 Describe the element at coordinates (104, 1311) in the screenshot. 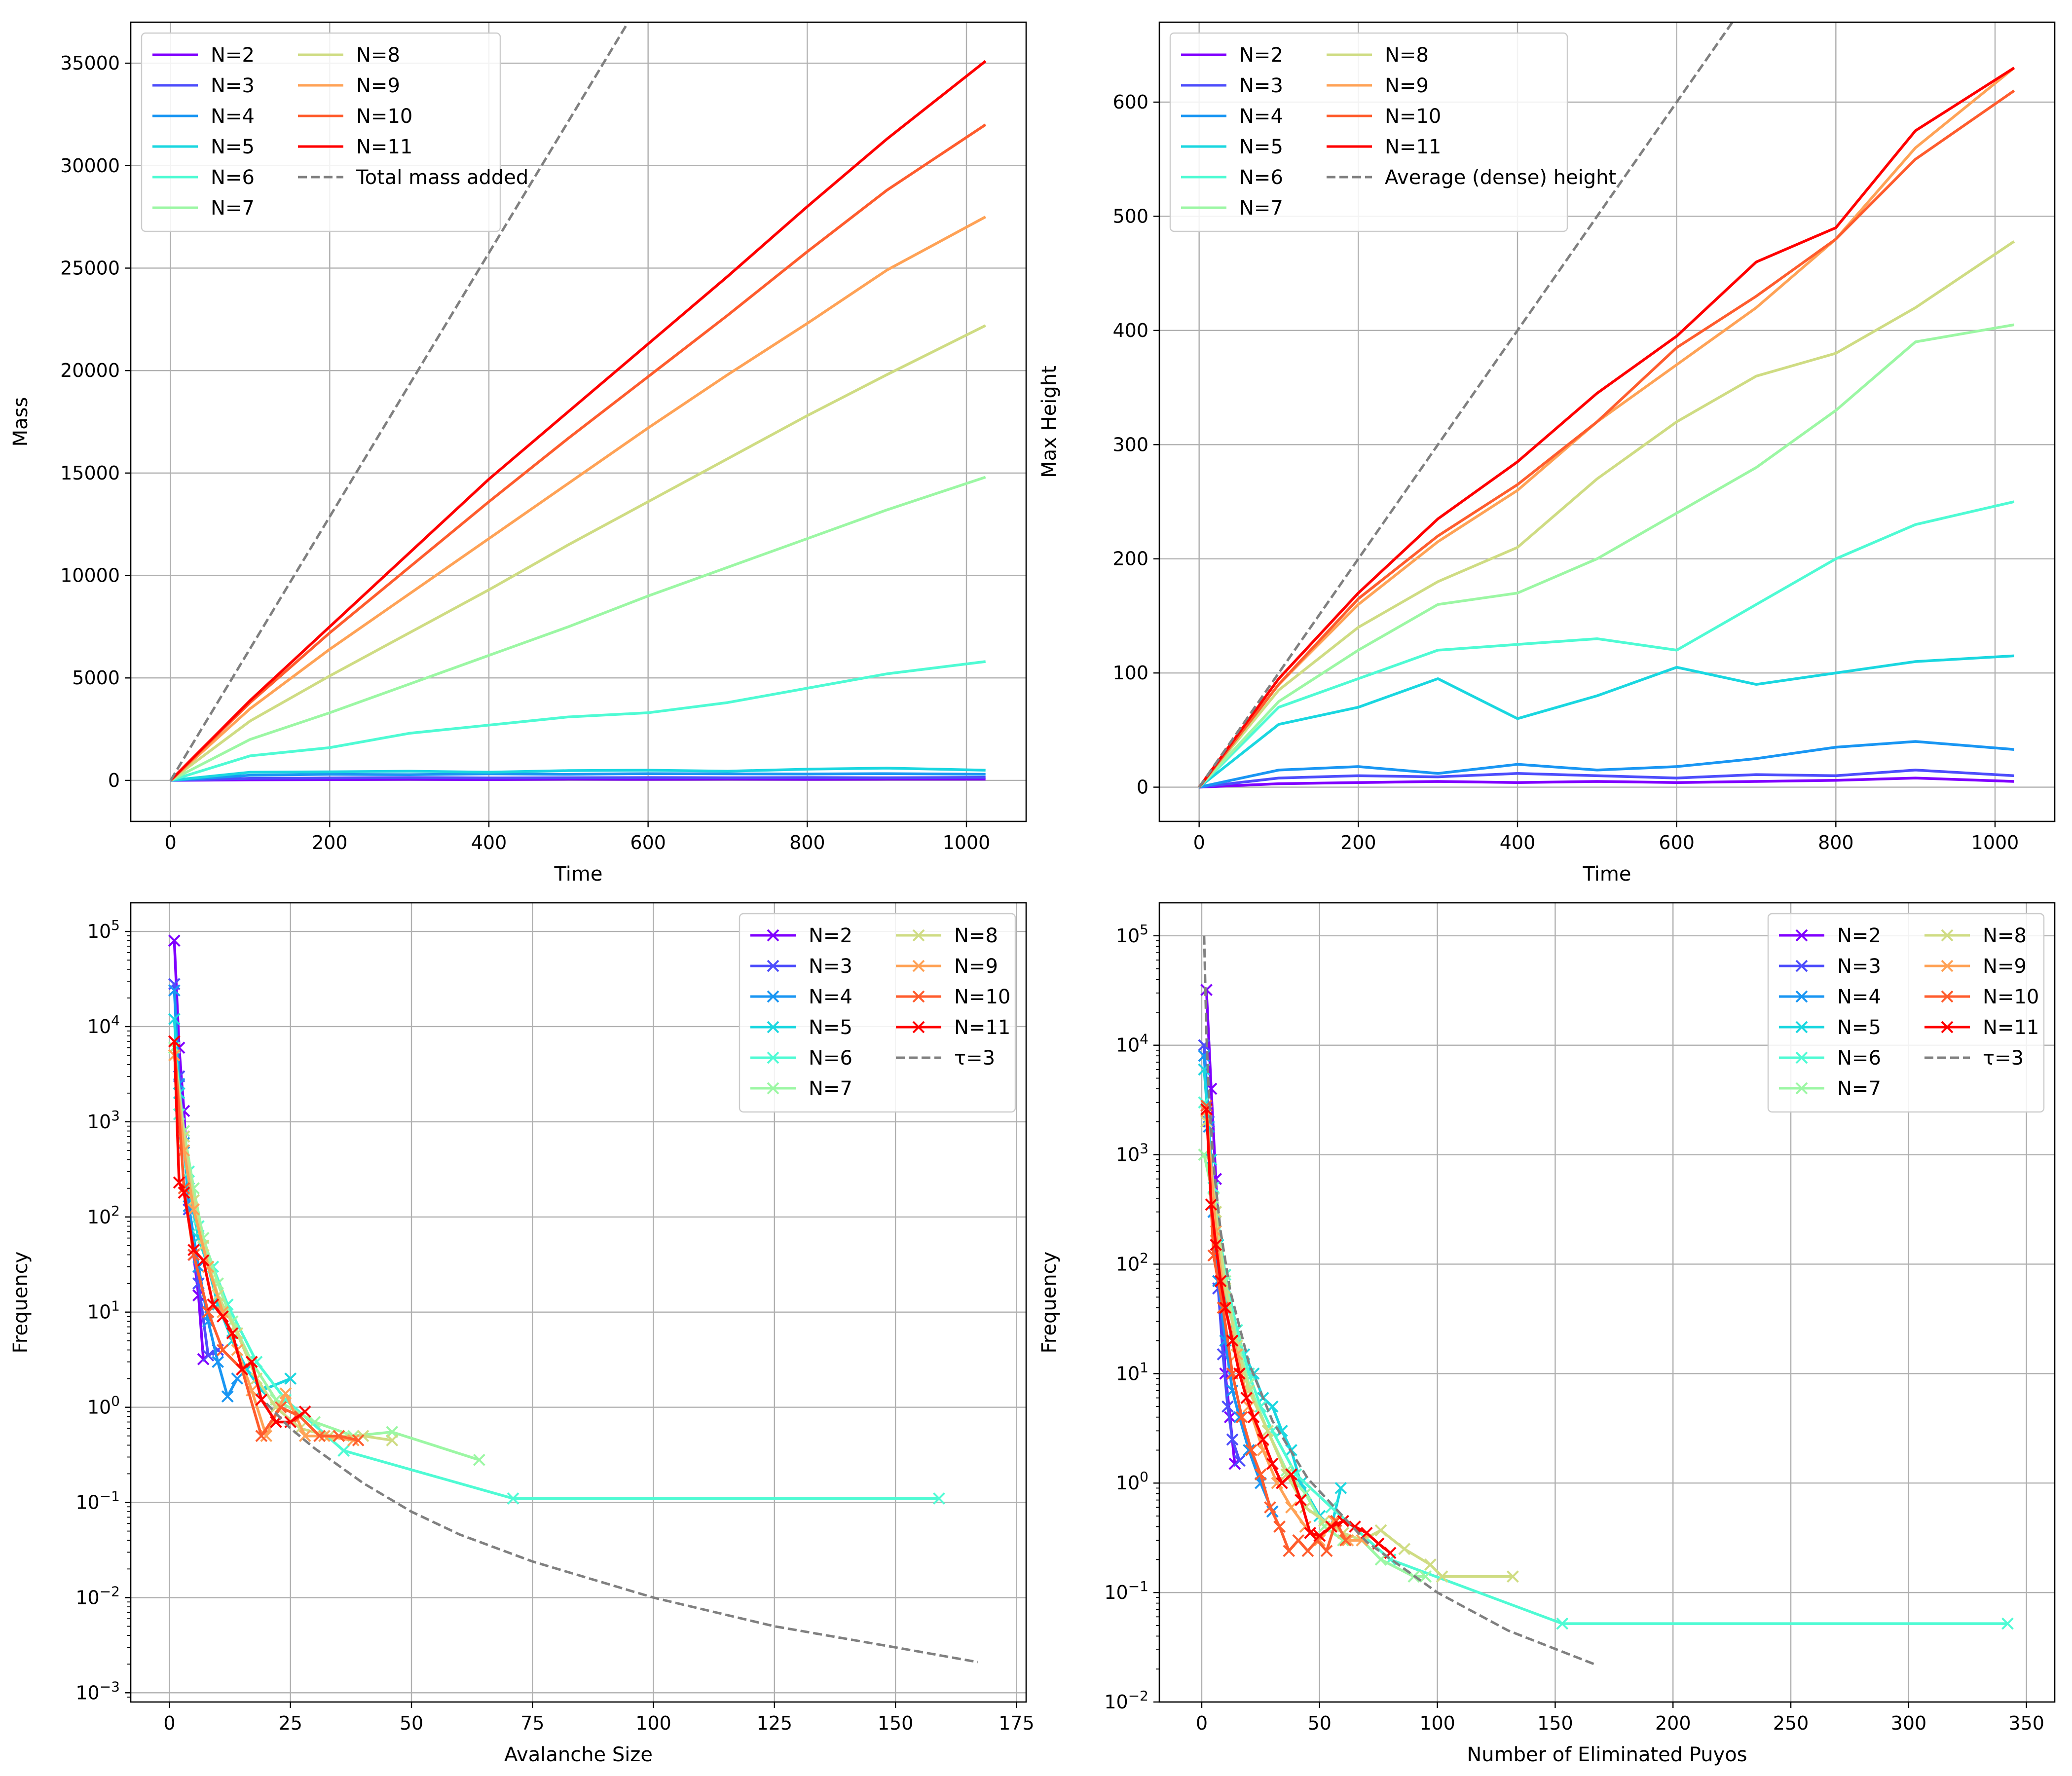

I see `y-tick-label: 10¹` at that location.